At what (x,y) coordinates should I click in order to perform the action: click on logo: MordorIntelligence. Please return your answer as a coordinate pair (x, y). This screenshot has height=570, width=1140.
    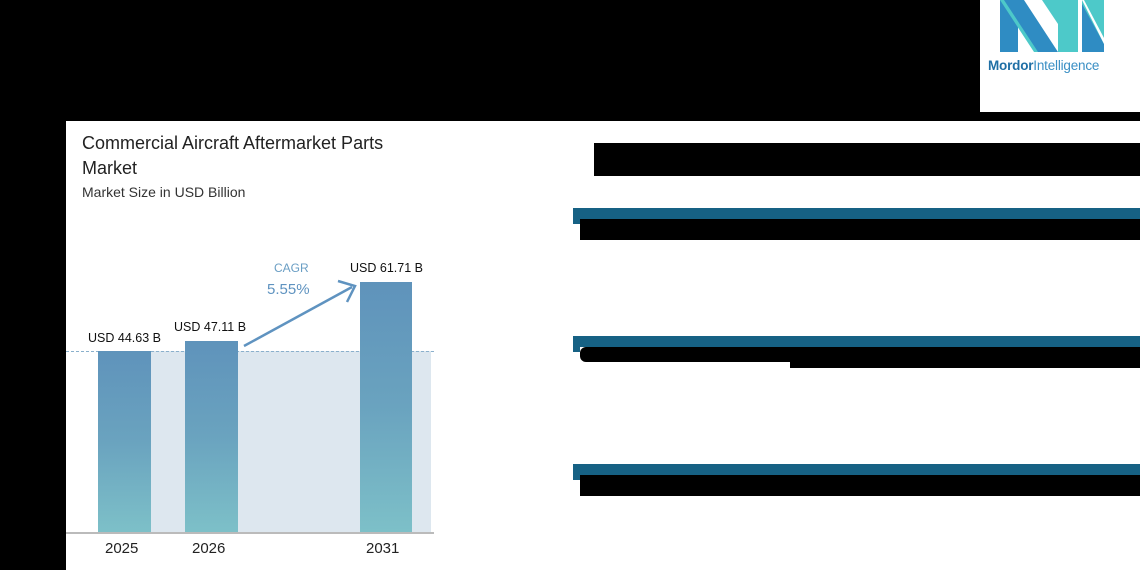
    Looking at the image, I should click on (1060, 56).